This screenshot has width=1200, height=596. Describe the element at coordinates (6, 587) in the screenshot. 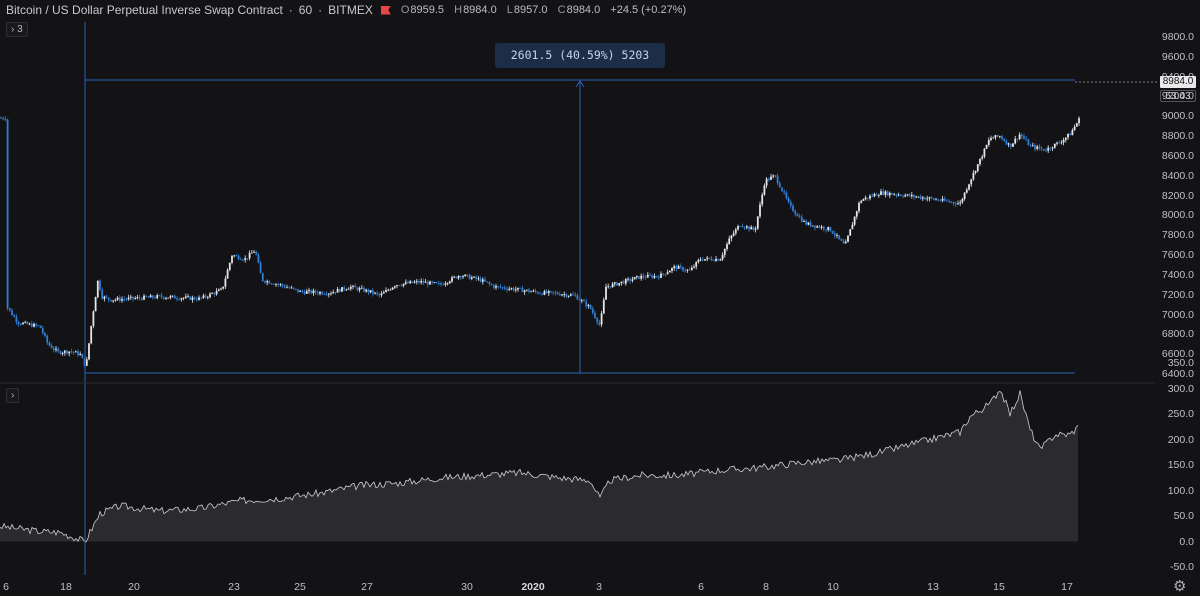

I see `time-tick-label: 6` at that location.